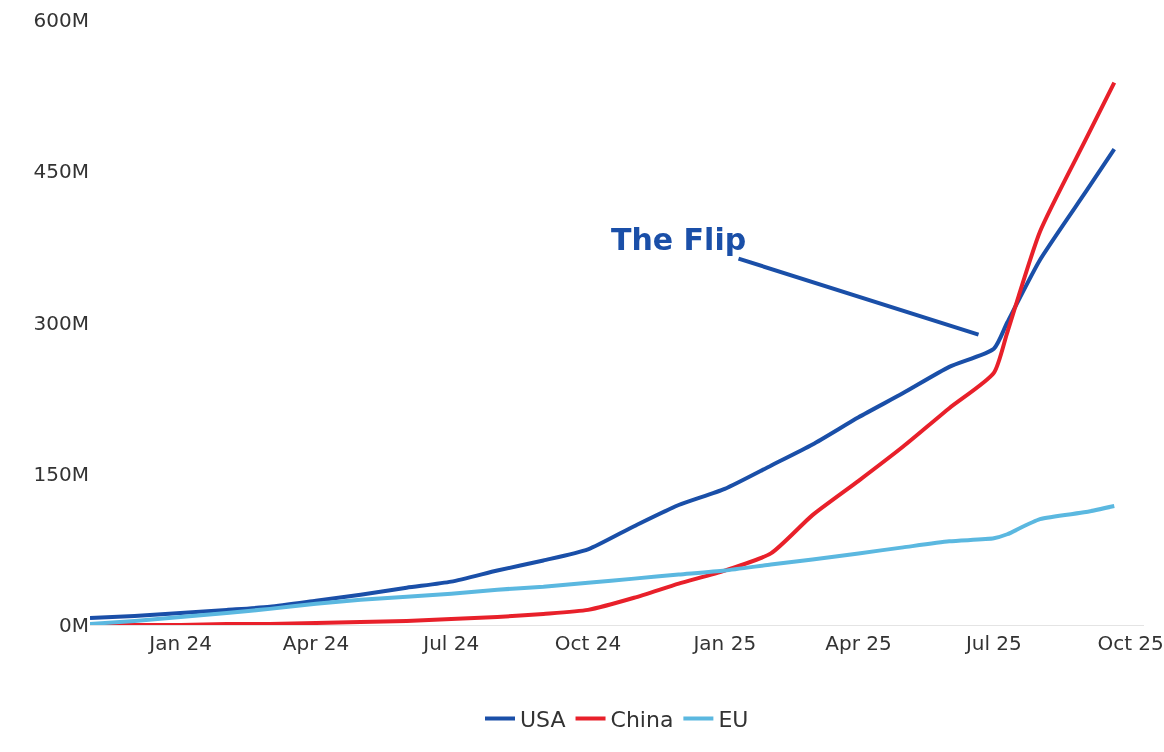 This screenshot has height=752, width=1164. Describe the element at coordinates (61, 171) in the screenshot. I see `y-tick-label: 450M` at that location.